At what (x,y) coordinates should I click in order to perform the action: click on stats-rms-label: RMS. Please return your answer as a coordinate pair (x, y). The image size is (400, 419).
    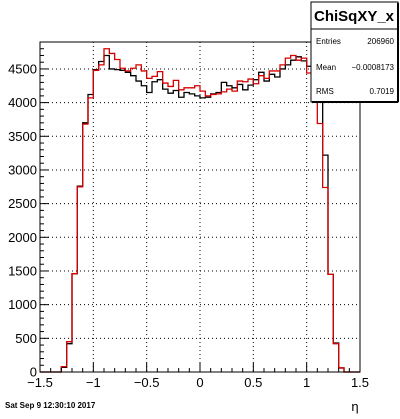
    Looking at the image, I should click on (325, 91).